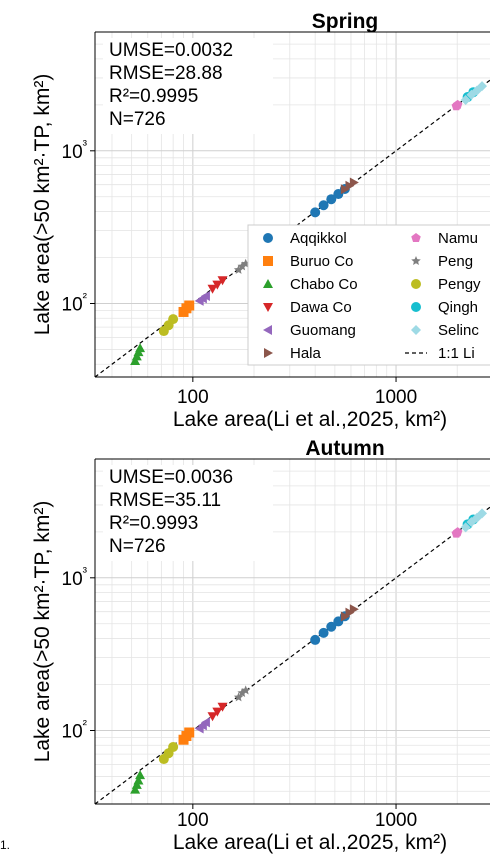  I want to click on stats-line: R²=0.9995, so click(153, 96).